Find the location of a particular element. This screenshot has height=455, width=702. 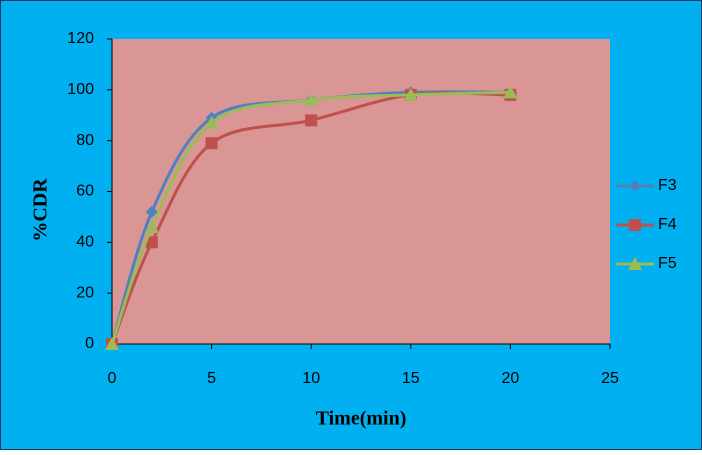

y-tick-label: 80 is located at coordinates (85, 140).